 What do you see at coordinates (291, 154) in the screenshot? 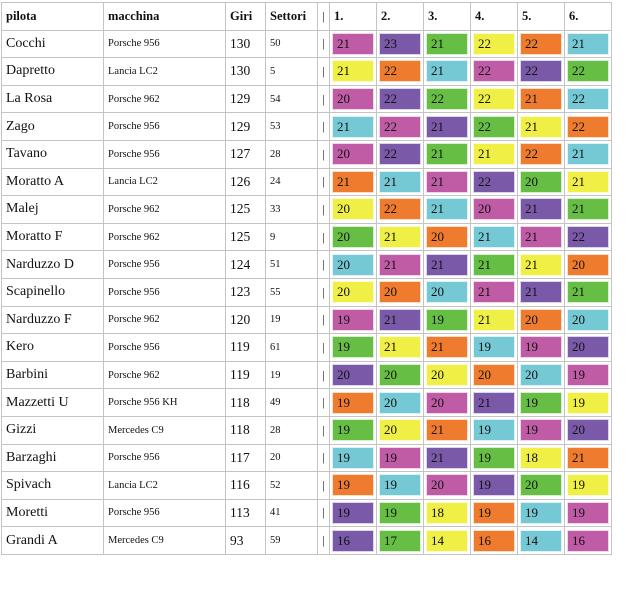
I see `sectors-value: 28` at bounding box center [291, 154].